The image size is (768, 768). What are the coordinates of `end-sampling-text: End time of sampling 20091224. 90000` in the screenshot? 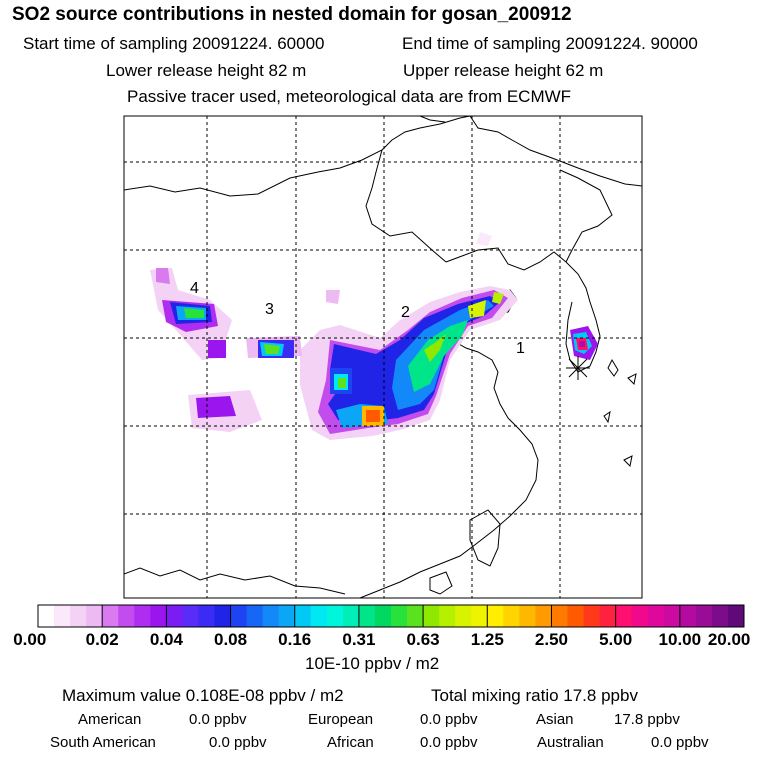 It's located at (550, 43).